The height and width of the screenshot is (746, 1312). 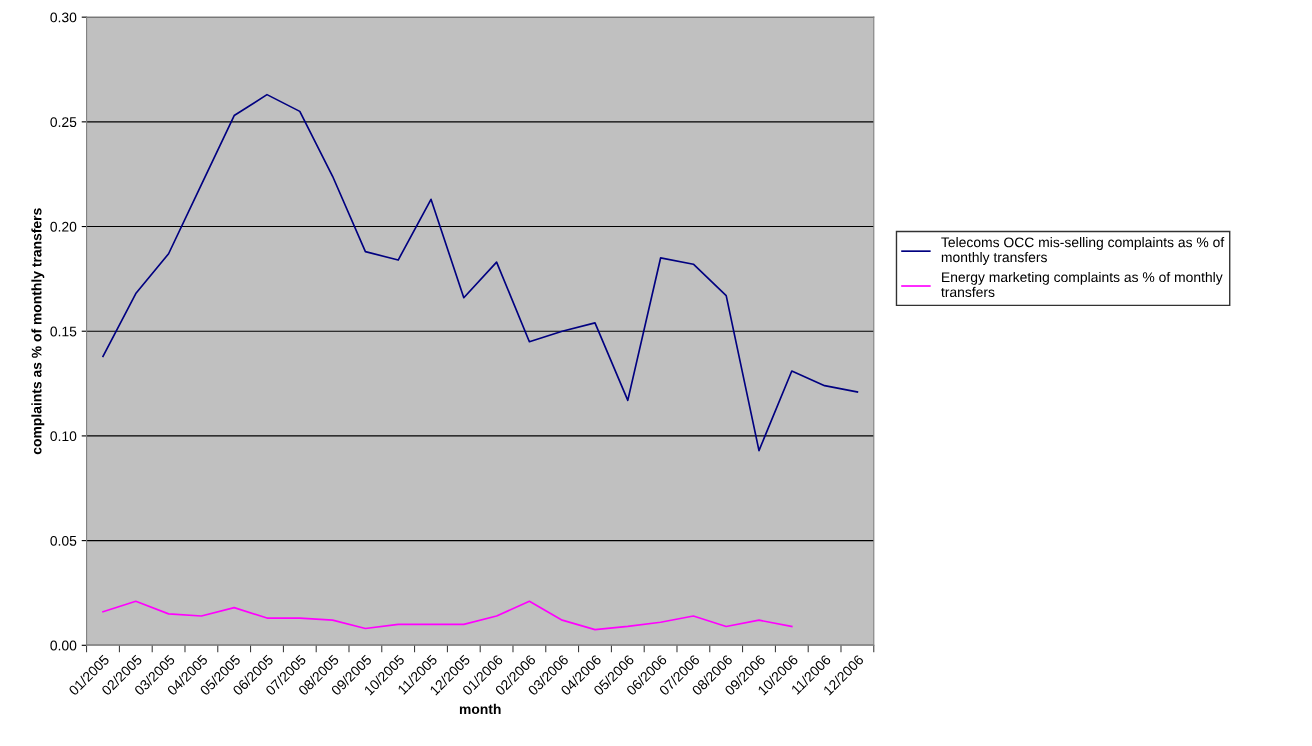 What do you see at coordinates (1083, 251) in the screenshot?
I see `legend-label: Telecoms OCC mis-selling complaints as % of monthly transfers` at bounding box center [1083, 251].